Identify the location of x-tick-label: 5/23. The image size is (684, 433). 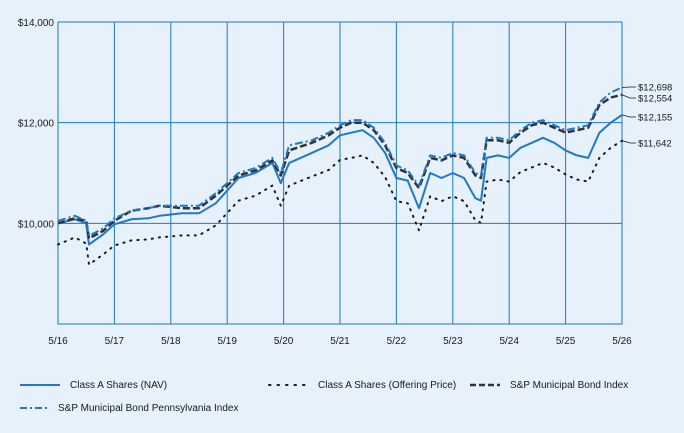
(453, 341).